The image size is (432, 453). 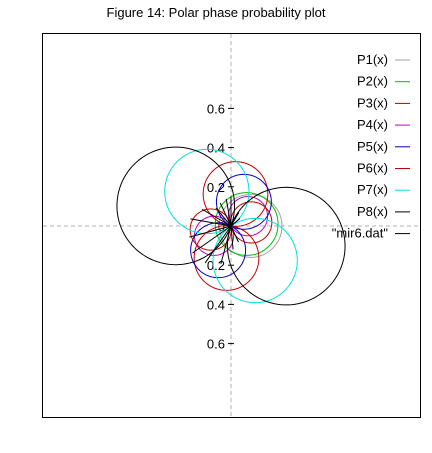 I want to click on legend-label: P7(x), so click(x=372, y=189).